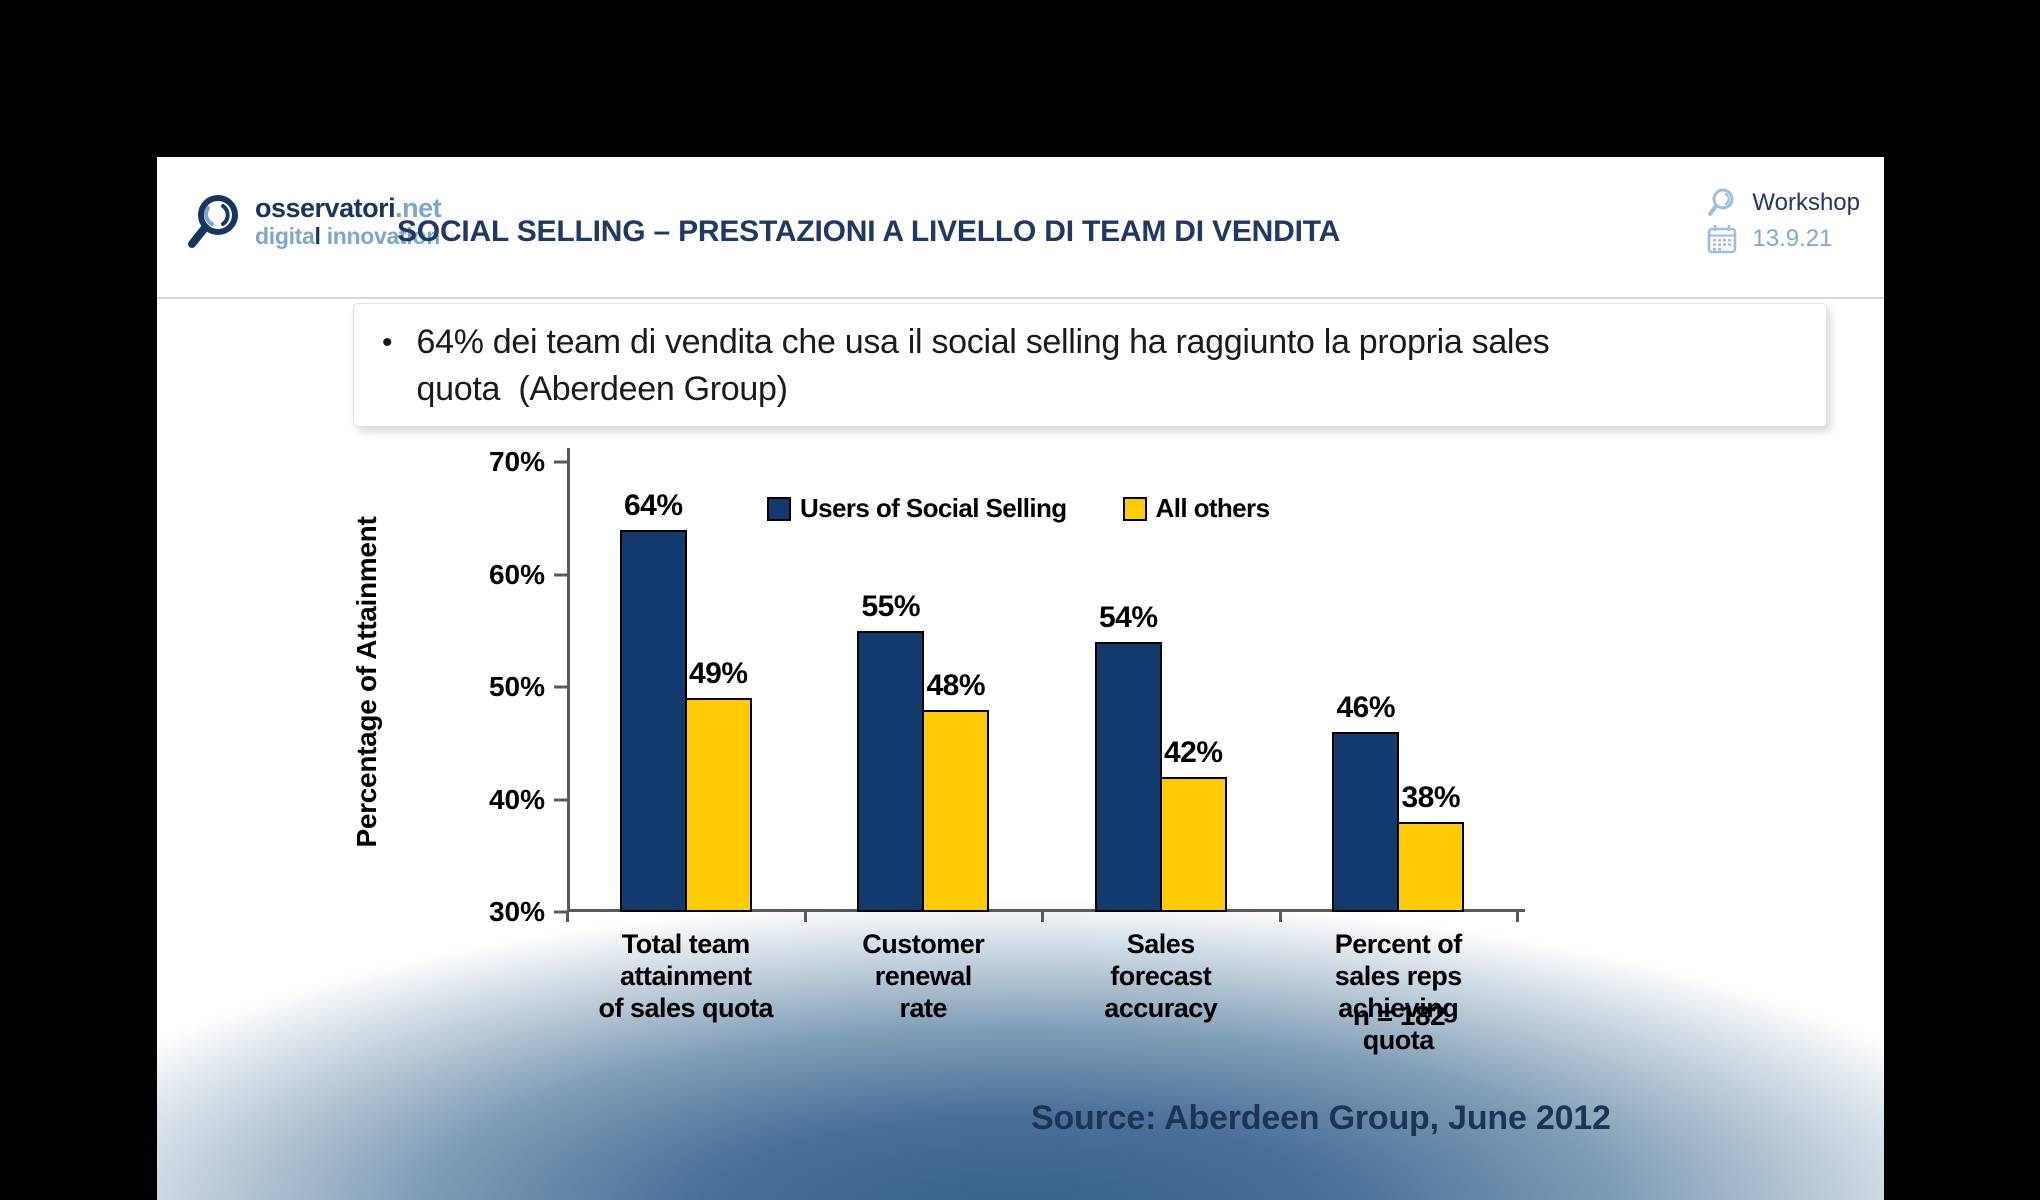 The width and height of the screenshot is (2040, 1200). What do you see at coordinates (1792, 238) in the screenshot?
I see `workshop-date: 13.9.21` at bounding box center [1792, 238].